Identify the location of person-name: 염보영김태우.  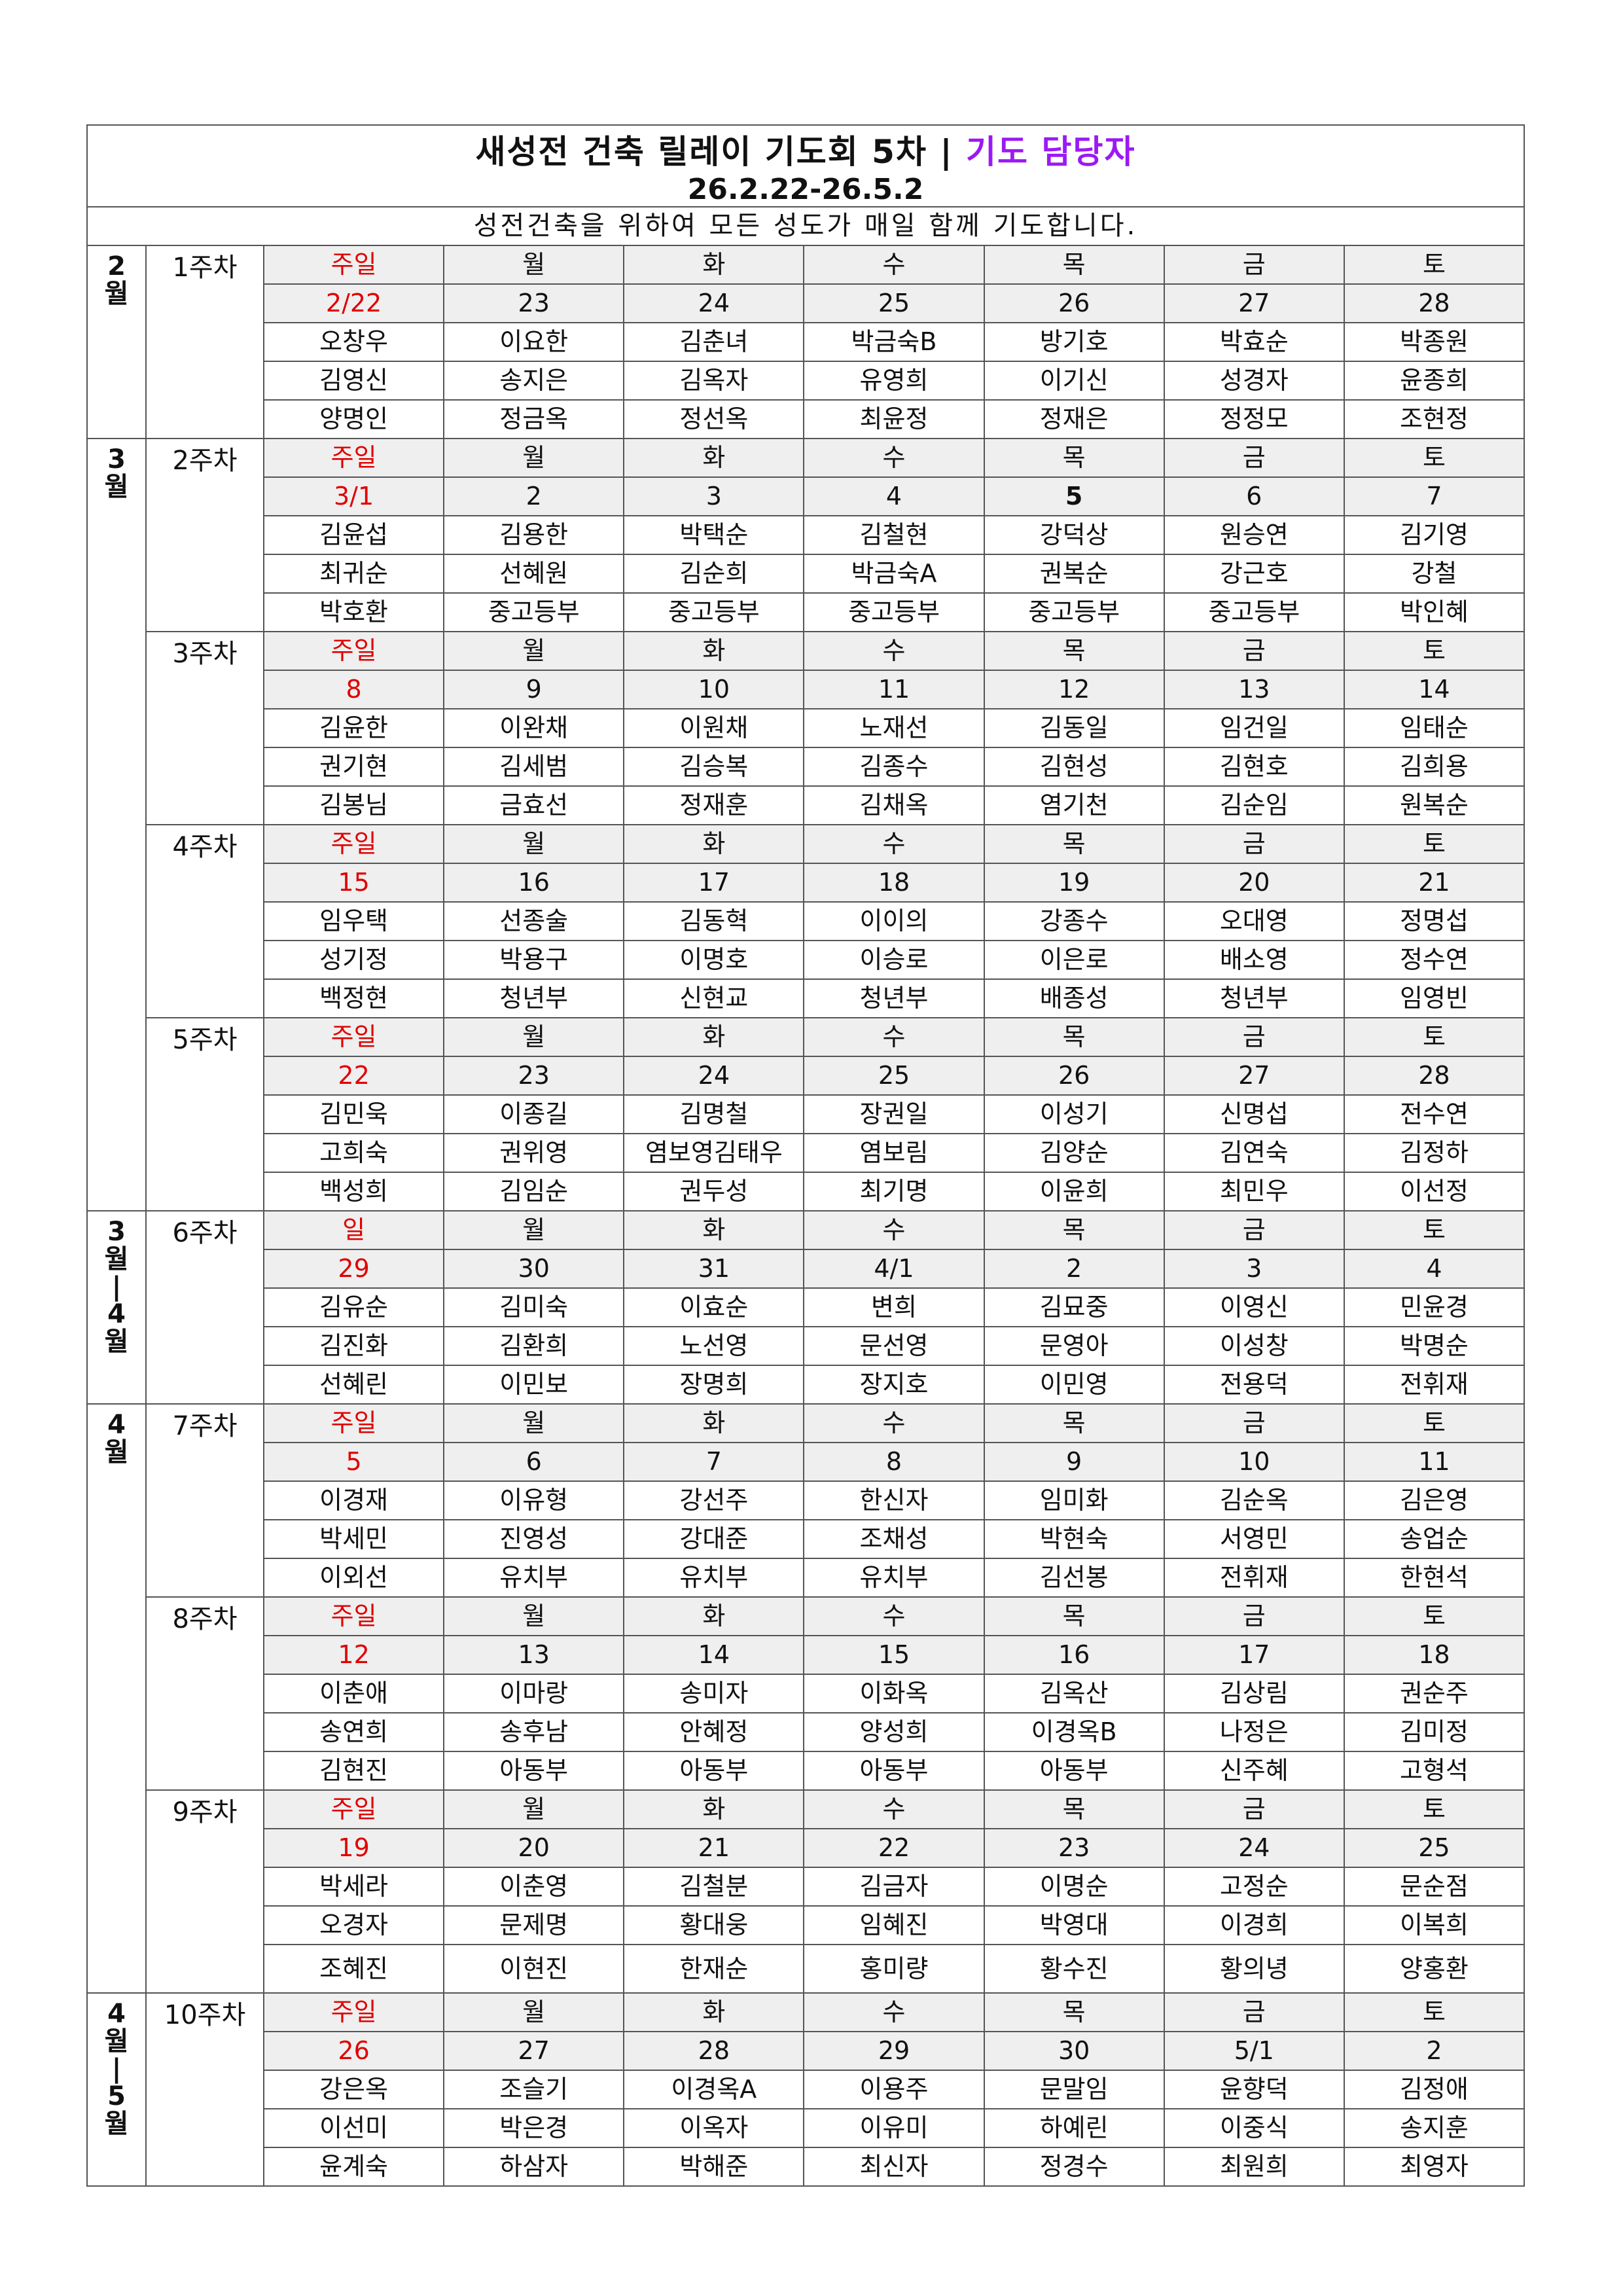
(714, 1153).